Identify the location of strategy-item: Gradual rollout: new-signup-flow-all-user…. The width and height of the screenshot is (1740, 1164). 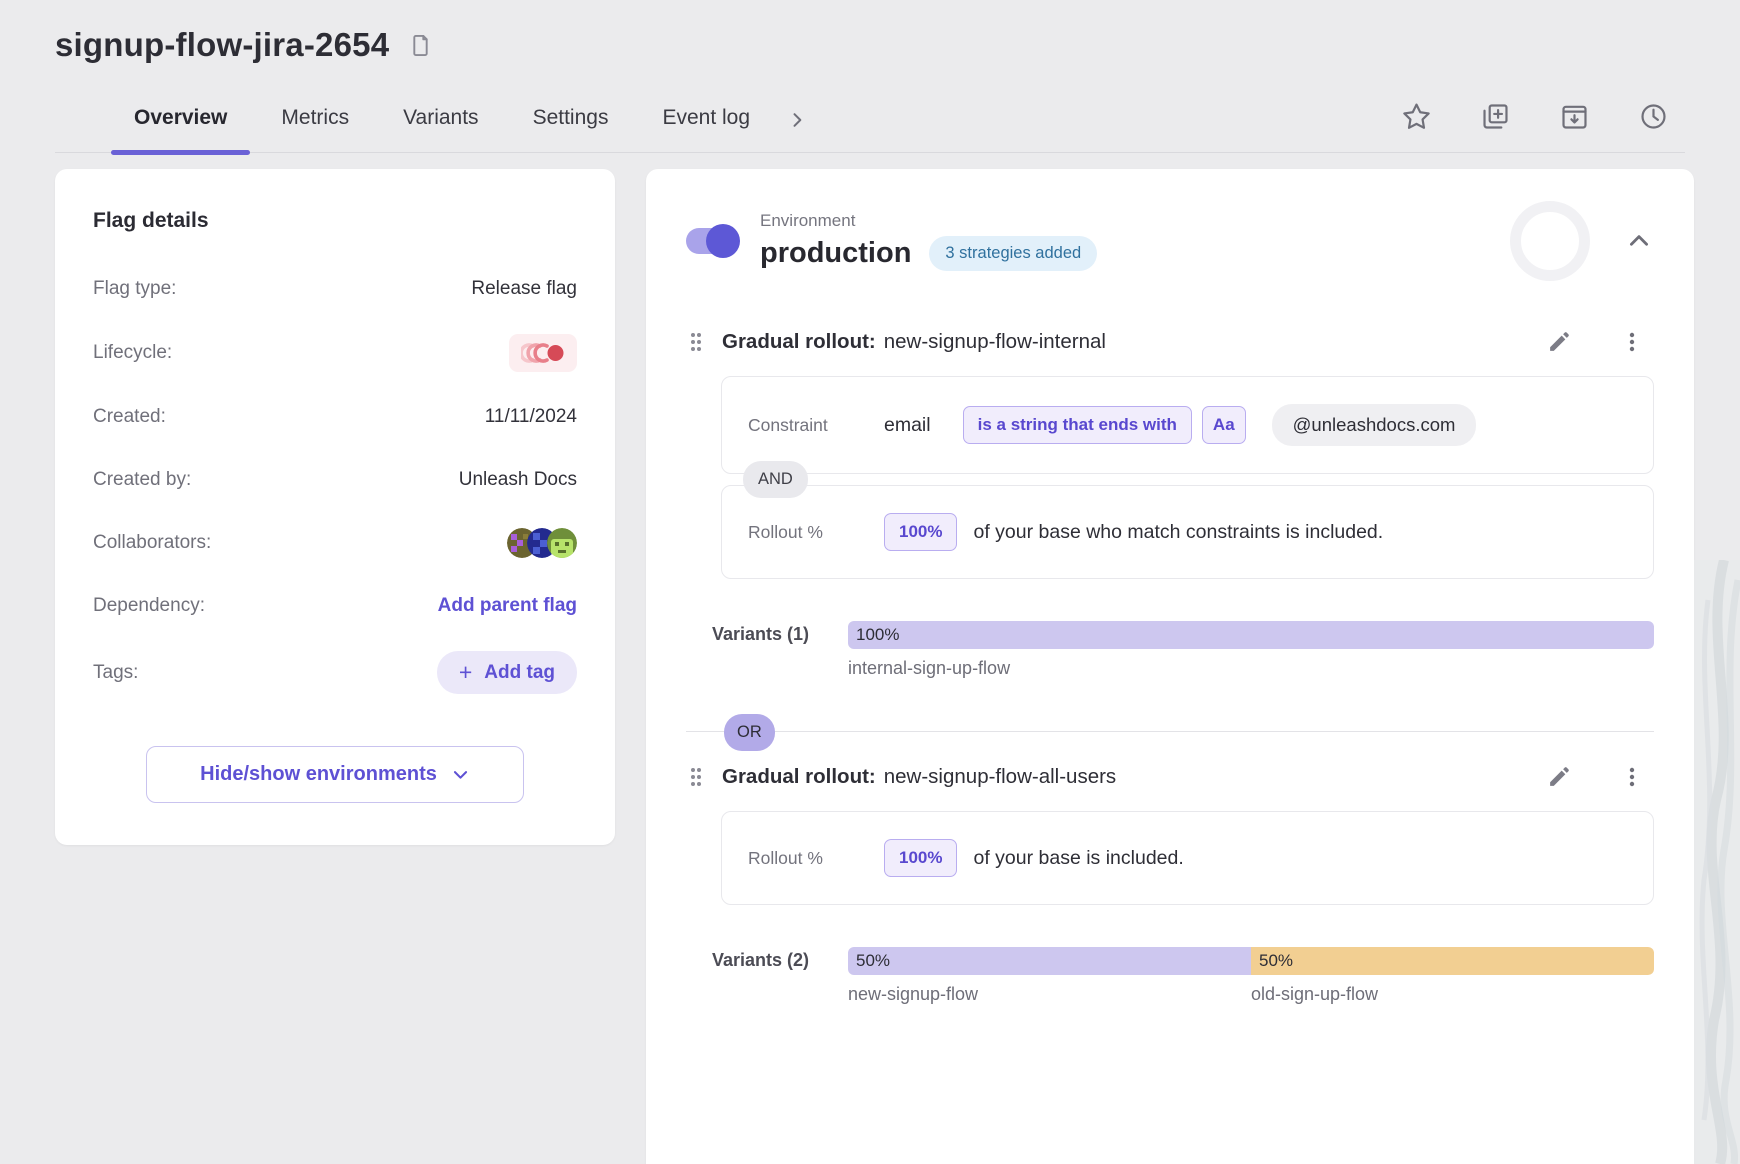
(1170, 883).